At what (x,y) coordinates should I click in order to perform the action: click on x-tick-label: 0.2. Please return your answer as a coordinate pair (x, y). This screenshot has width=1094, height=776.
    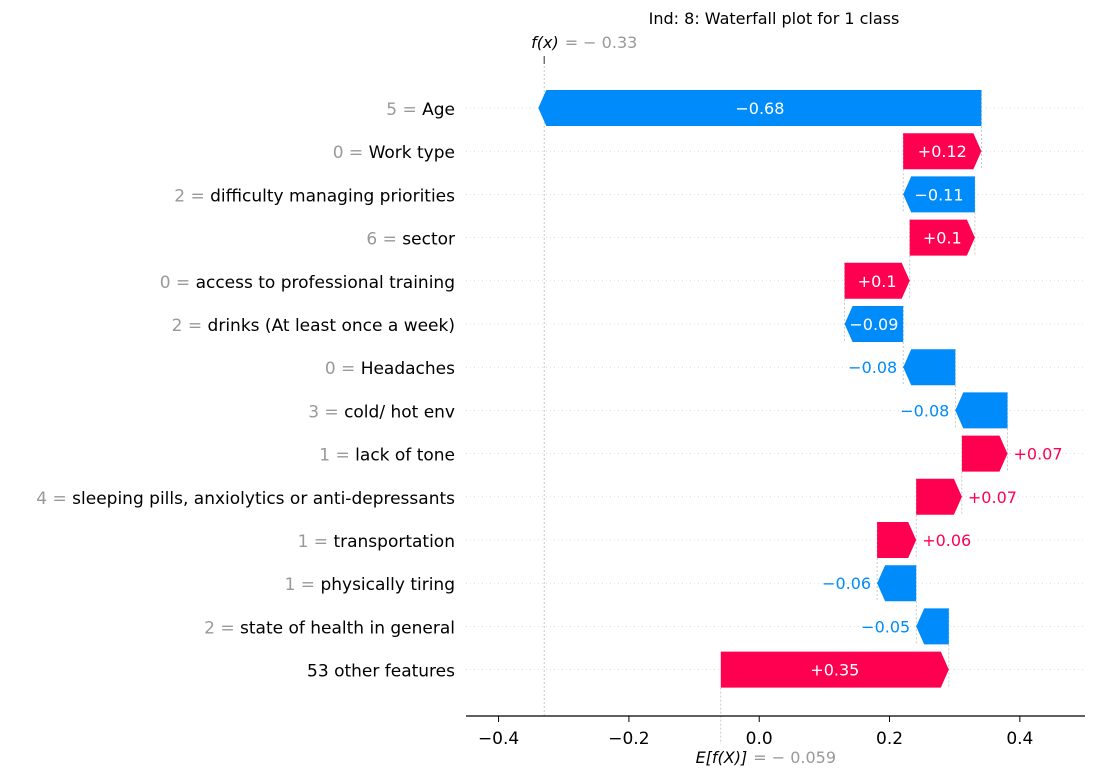
    Looking at the image, I should click on (889, 739).